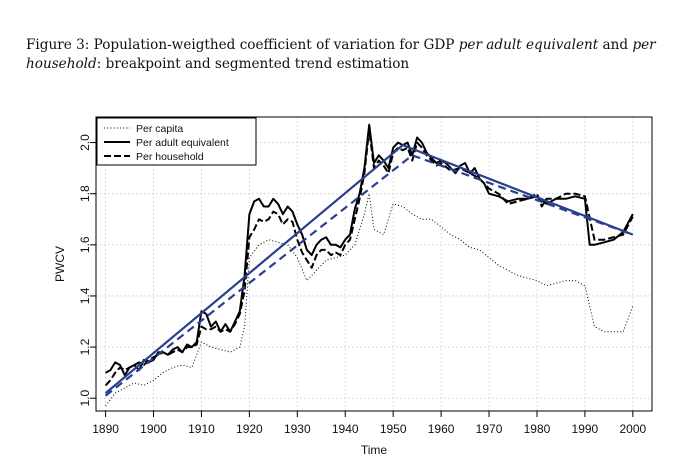  What do you see at coordinates (182, 143) in the screenshot?
I see `legend-label: Per adult equivalent` at bounding box center [182, 143].